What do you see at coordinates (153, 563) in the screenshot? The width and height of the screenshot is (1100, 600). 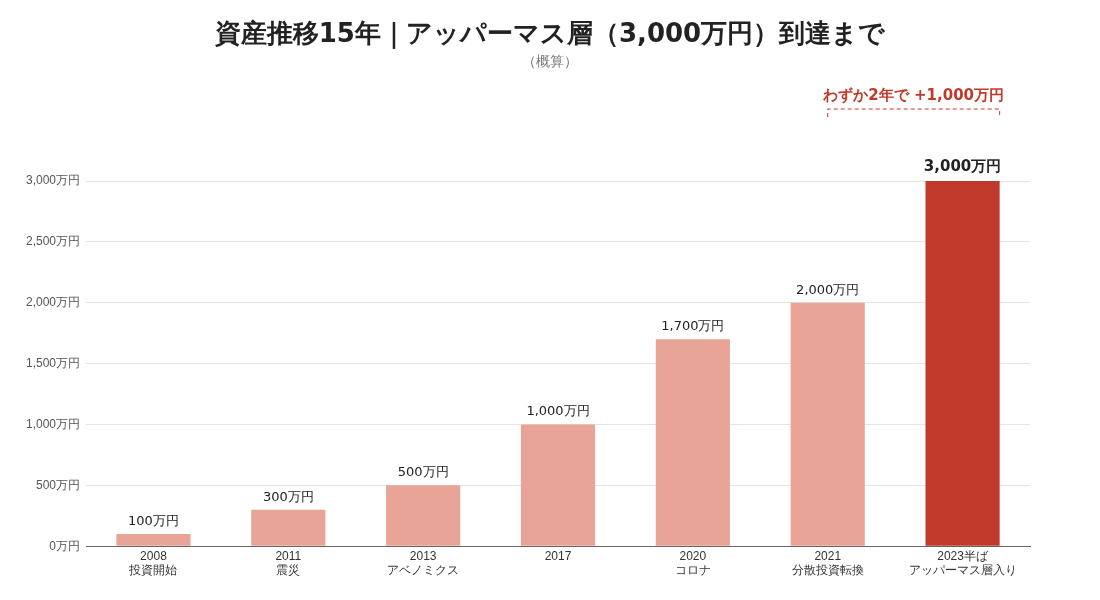 I see `x-tick-label: 2008 投資開始` at bounding box center [153, 563].